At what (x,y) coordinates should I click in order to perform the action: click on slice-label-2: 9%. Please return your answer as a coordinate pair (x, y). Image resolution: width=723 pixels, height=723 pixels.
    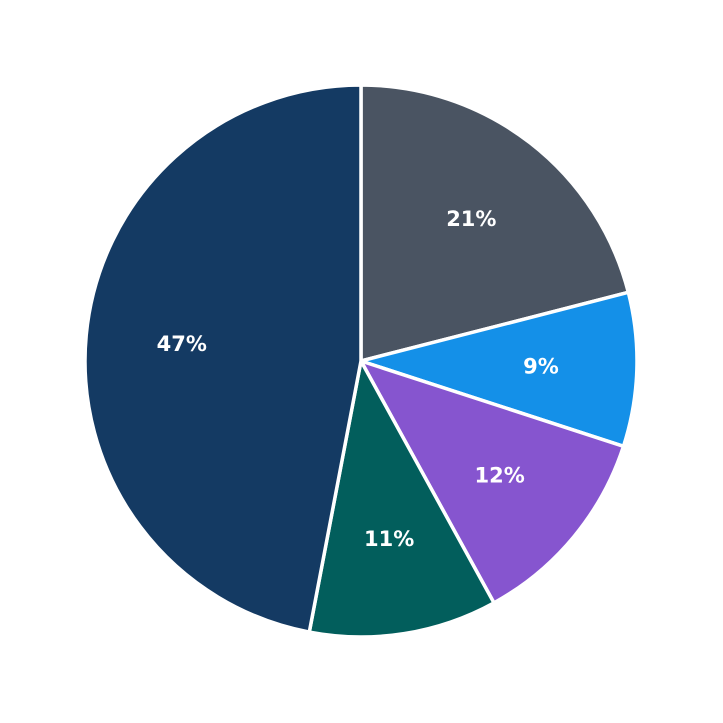
    Looking at the image, I should click on (541, 367).